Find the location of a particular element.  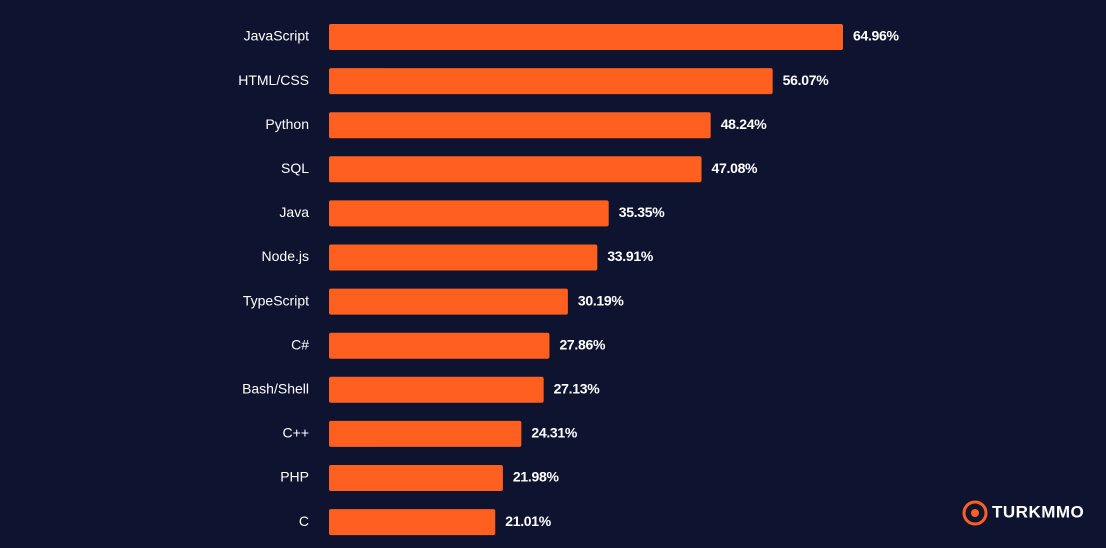

value-label: 27.86% is located at coordinates (582, 344).